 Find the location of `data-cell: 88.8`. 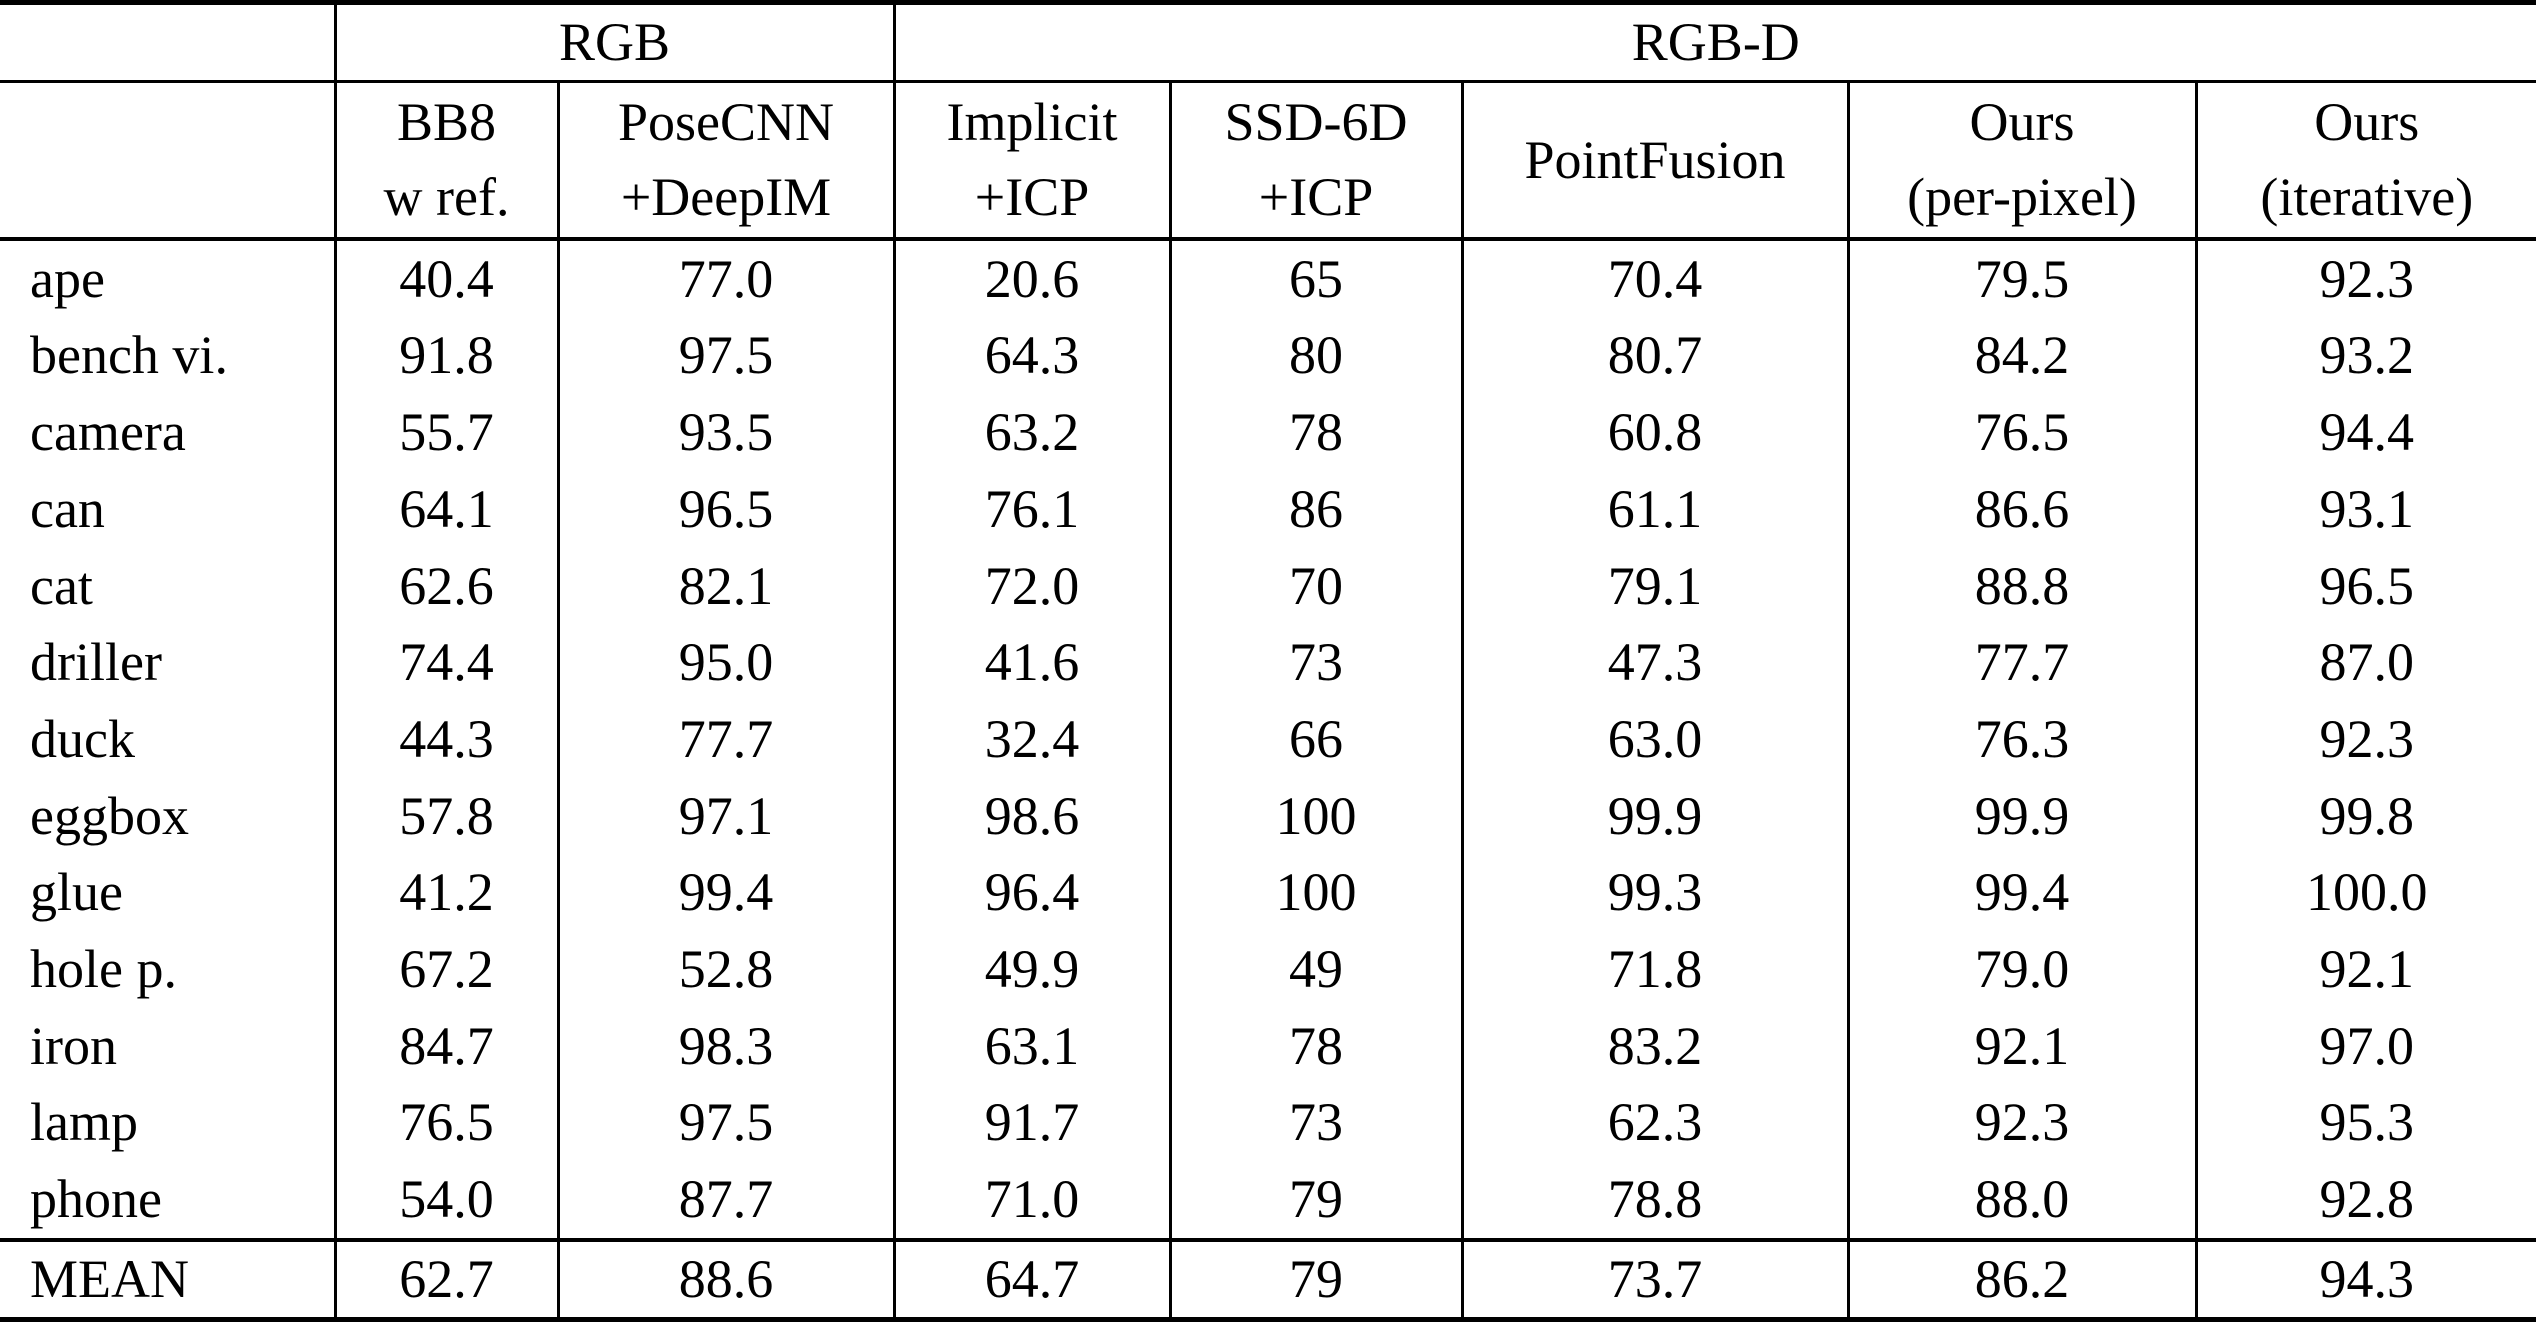

data-cell: 88.8 is located at coordinates (2021, 586).